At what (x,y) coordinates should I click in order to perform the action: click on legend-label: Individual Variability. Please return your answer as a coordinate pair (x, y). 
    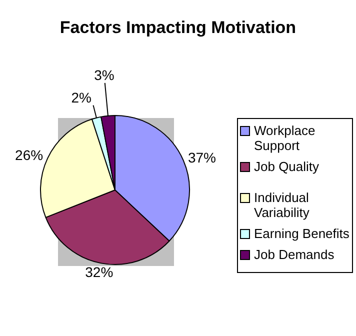
    Looking at the image, I should click on (282, 205).